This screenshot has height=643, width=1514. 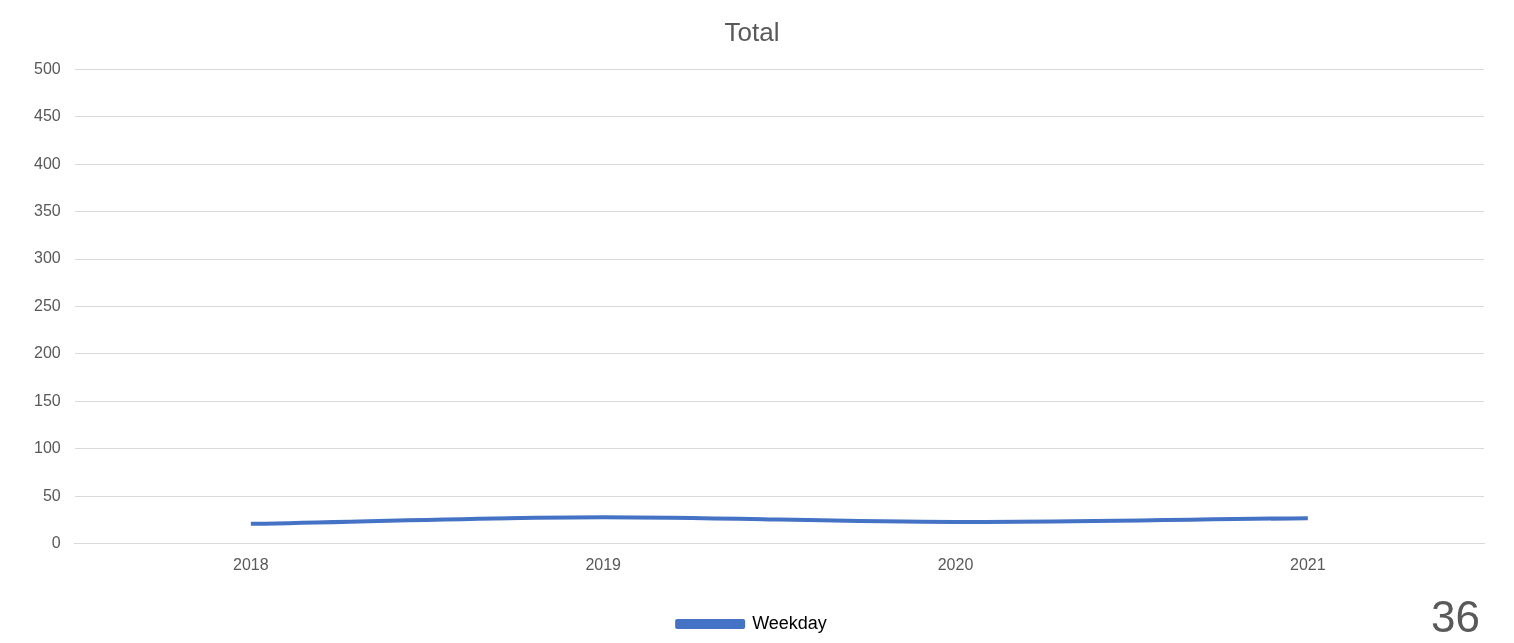 I want to click on y-tick-label: 350, so click(x=47, y=210).